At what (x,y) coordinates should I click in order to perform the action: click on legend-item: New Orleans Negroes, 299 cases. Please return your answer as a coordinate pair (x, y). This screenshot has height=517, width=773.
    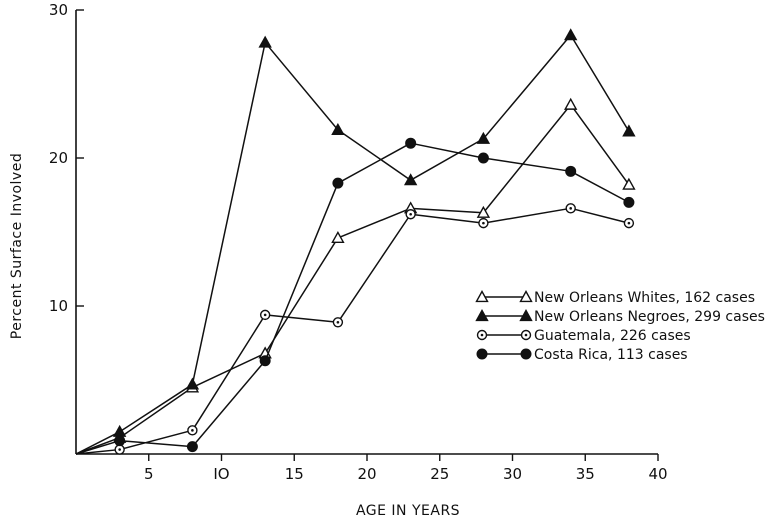
    Looking at the image, I should click on (620, 317).